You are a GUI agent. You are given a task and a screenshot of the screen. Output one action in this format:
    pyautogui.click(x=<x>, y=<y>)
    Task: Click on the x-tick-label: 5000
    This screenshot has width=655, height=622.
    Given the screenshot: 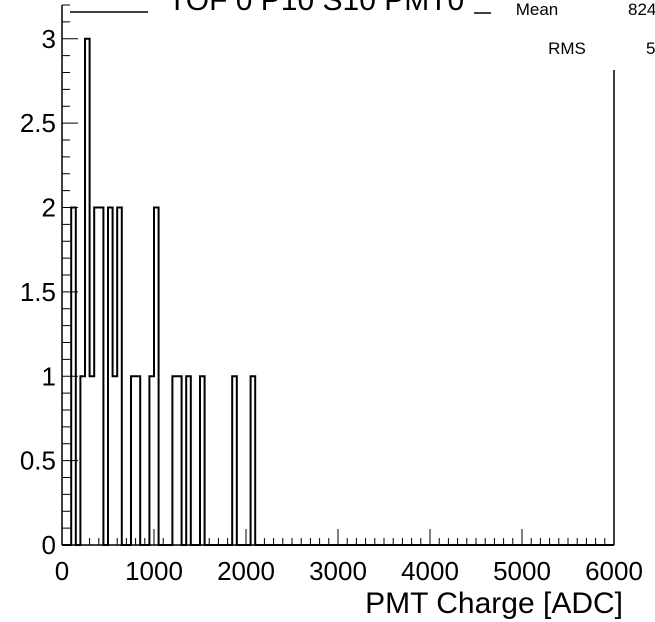 What is the action you would take?
    pyautogui.click(x=522, y=571)
    